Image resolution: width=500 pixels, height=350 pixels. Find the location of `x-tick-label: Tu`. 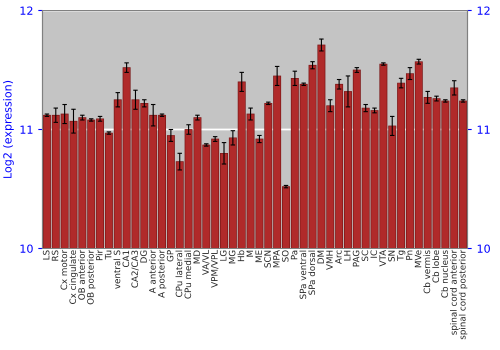

x-tick-label: Tu is located at coordinates (108, 255).